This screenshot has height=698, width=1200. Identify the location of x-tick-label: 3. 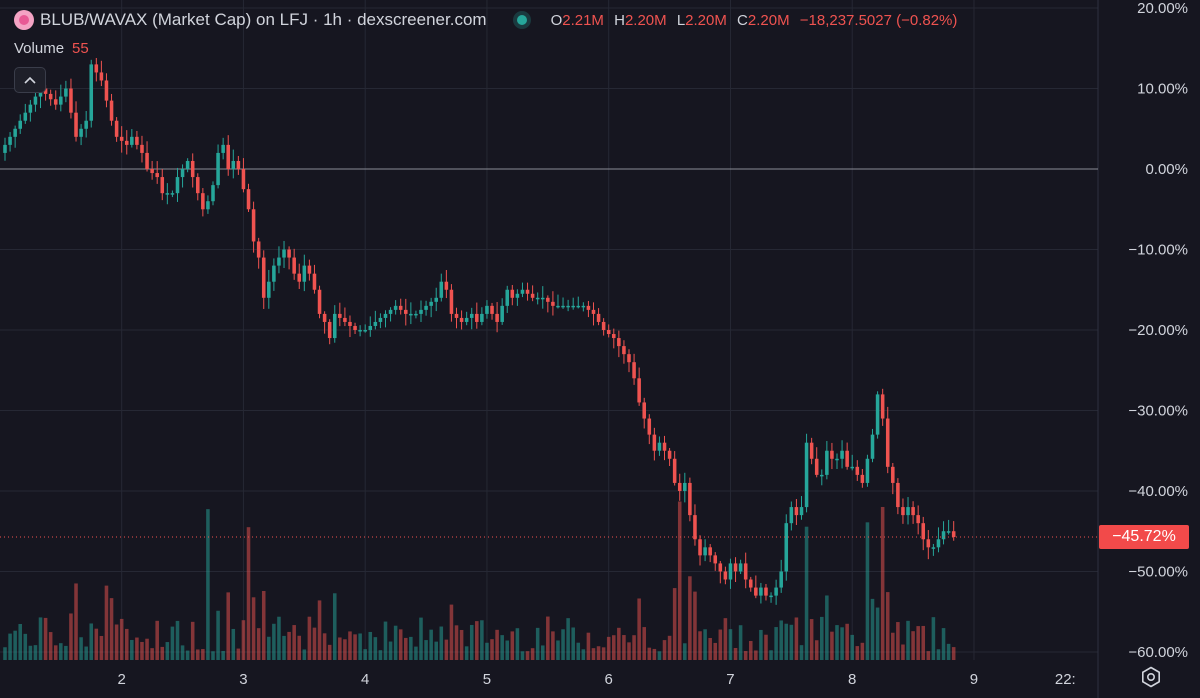
(243, 679).